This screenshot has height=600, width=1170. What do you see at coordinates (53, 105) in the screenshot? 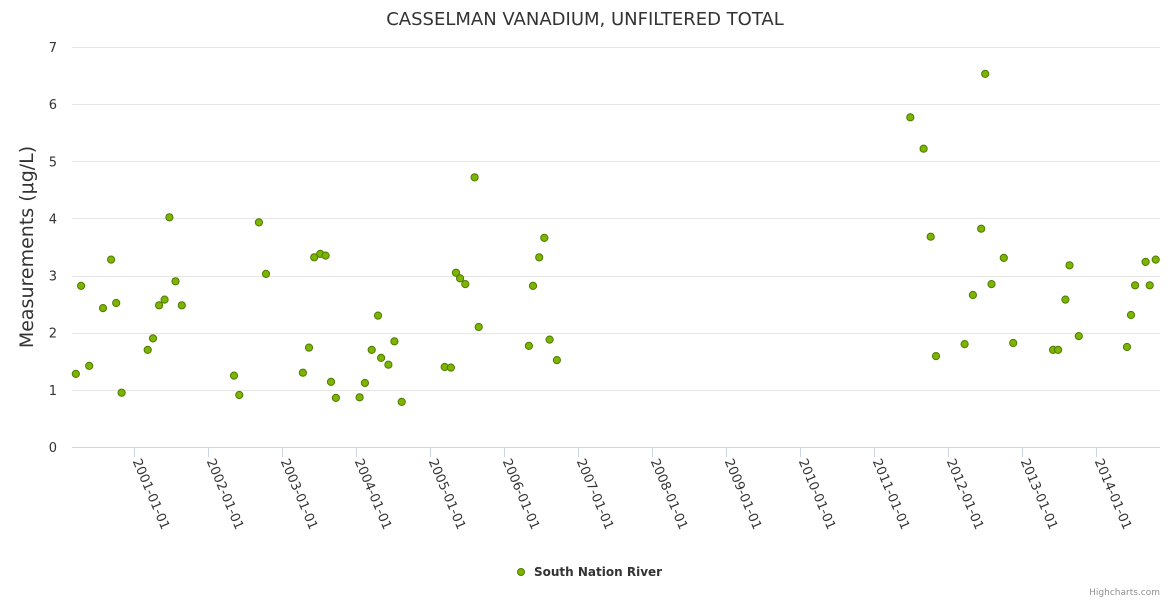
I see `y-tick-label: 6` at bounding box center [53, 105].